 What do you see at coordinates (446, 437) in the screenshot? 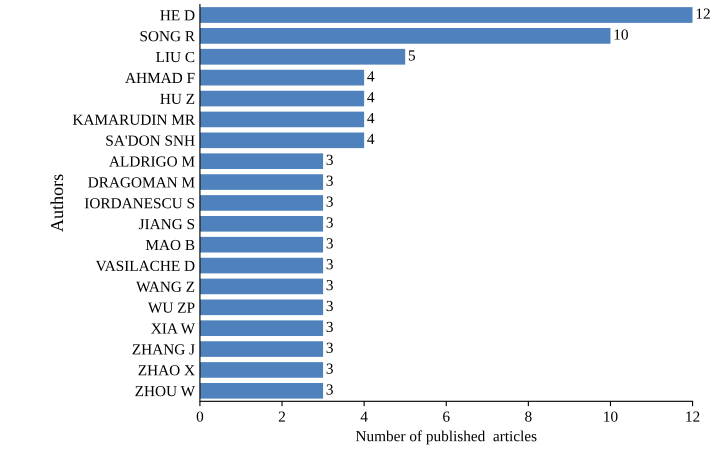
I see `x-axis-title: Number of published articles` at bounding box center [446, 437].